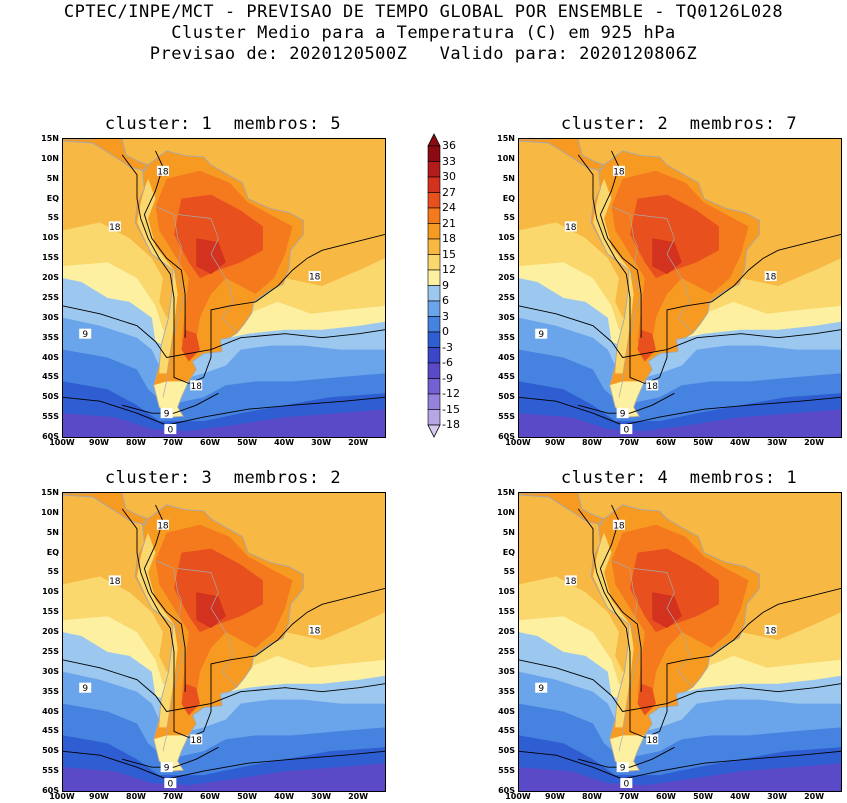 Image resolution: width=847 pixels, height=803 pixels. Describe the element at coordinates (506, 317) in the screenshot. I see `lat-tick-label: 30S` at that location.